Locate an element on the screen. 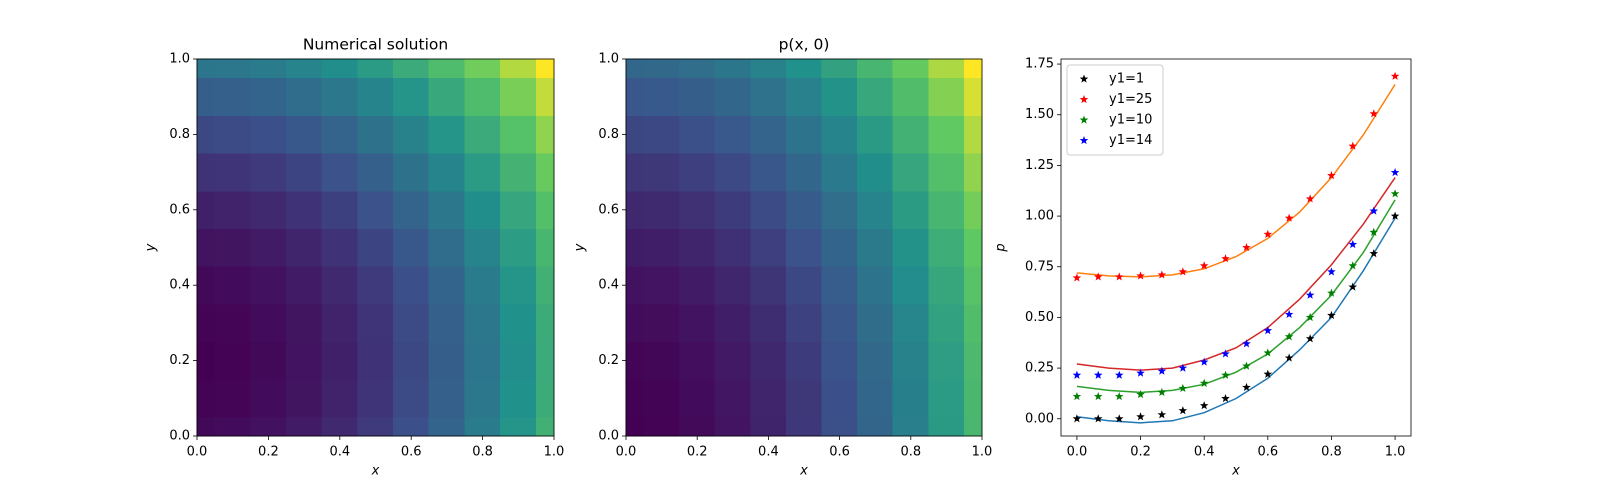  fit-line is located at coordinates (1236, 320).